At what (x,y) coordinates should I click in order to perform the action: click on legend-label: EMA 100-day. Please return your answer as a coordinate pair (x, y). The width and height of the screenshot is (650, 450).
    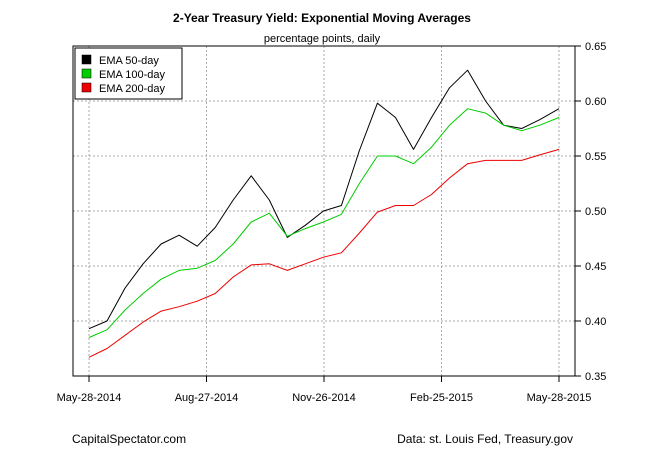
    Looking at the image, I should click on (132, 75).